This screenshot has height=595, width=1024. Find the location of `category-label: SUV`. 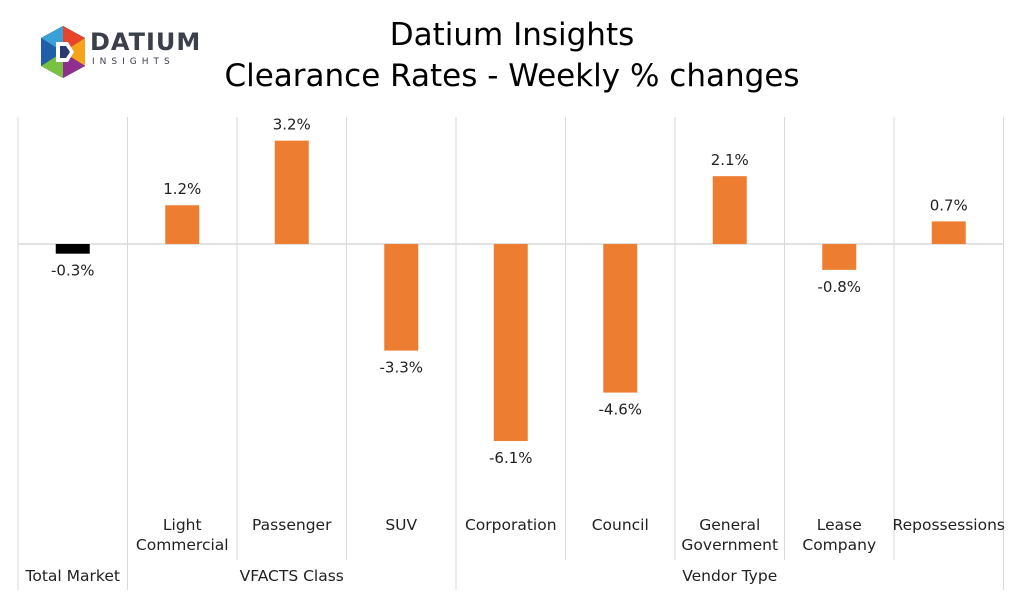

category-label: SUV is located at coordinates (401, 525).